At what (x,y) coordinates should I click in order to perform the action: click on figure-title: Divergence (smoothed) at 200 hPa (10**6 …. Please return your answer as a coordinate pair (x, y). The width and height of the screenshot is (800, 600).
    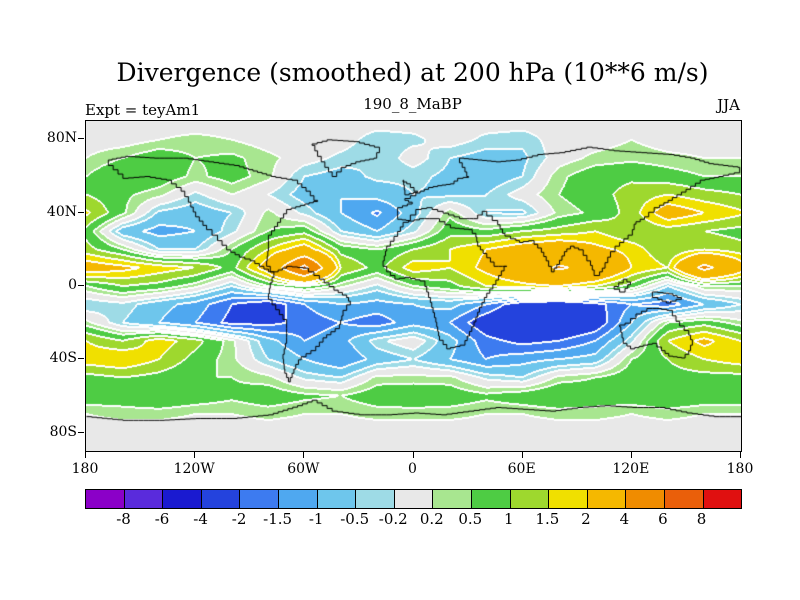
    Looking at the image, I should click on (412, 72).